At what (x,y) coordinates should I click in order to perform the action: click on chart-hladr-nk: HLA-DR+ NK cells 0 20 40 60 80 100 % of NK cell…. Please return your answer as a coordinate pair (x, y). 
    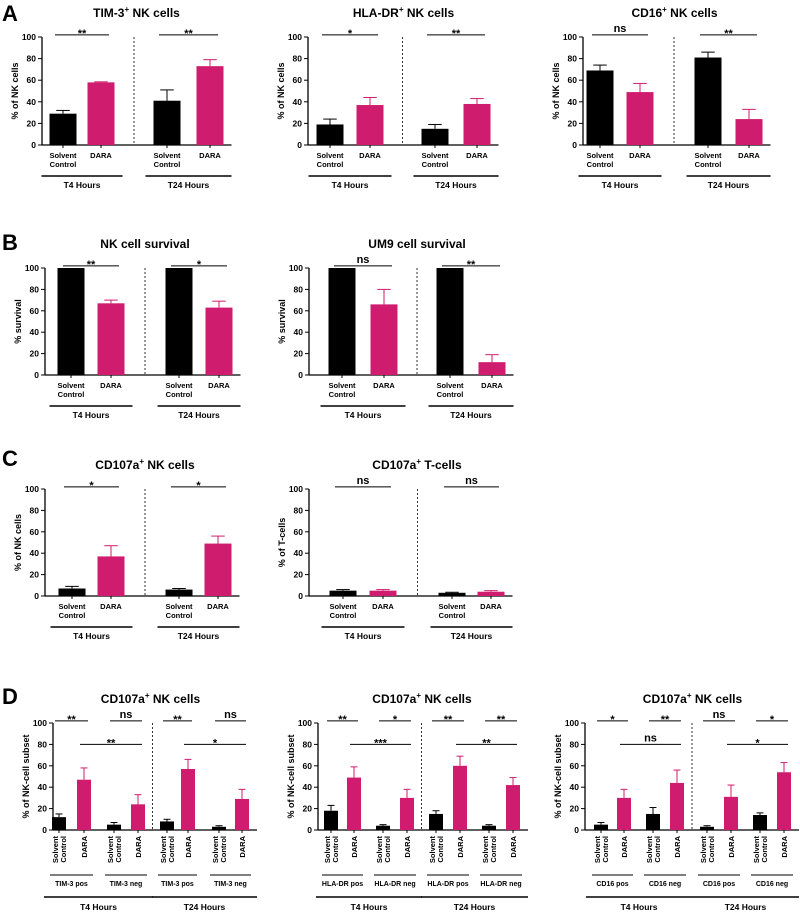
    Looking at the image, I should click on (387, 97).